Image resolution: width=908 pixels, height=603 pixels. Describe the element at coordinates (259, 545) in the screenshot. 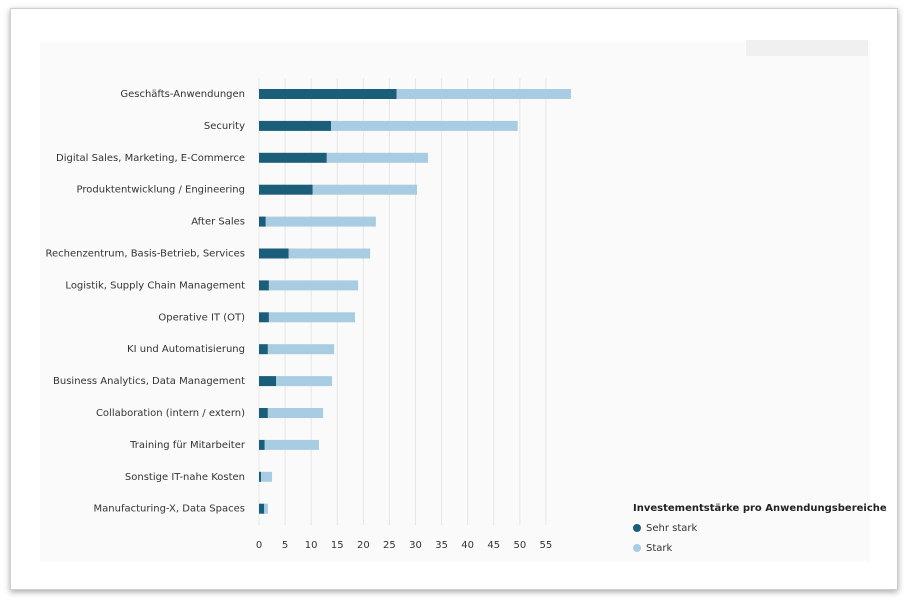

I see `x-tick-label: 0` at that location.